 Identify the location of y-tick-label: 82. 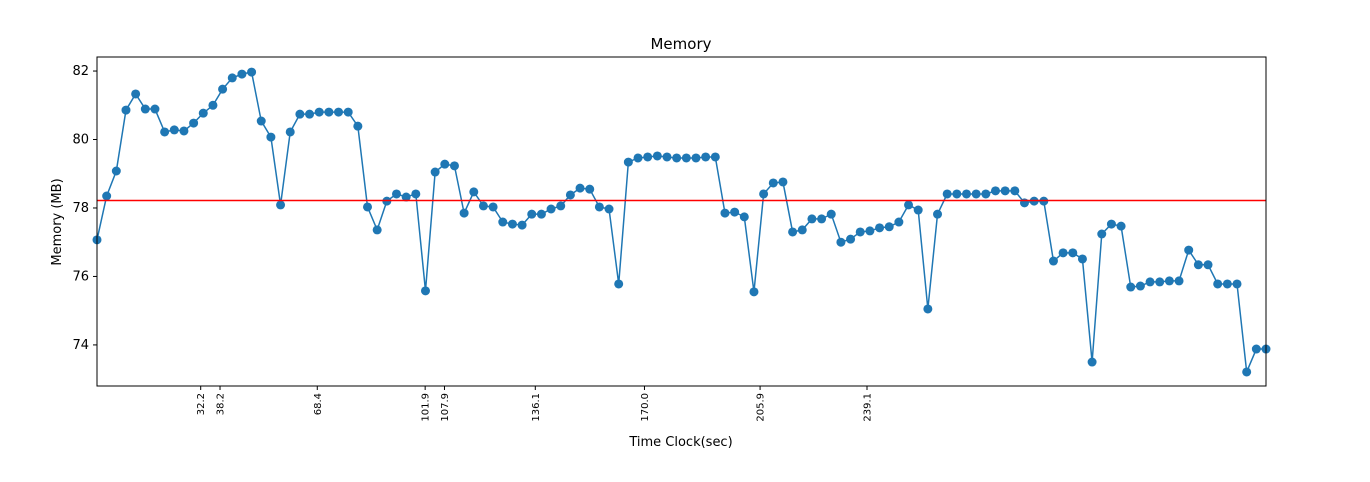
(80, 71).